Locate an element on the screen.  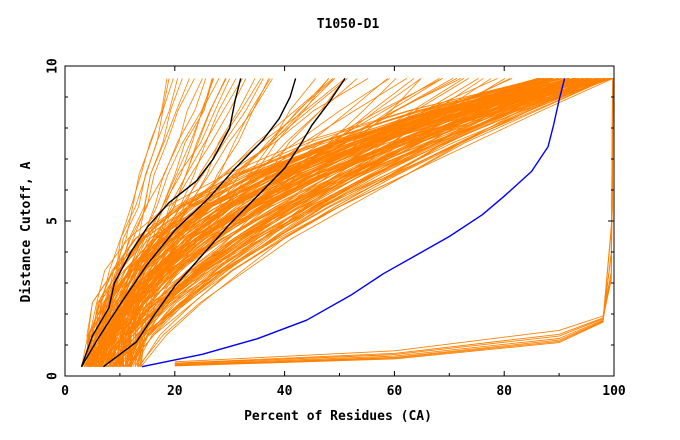
y-axis-label: Distance Cutoff, A is located at coordinates (26, 231).